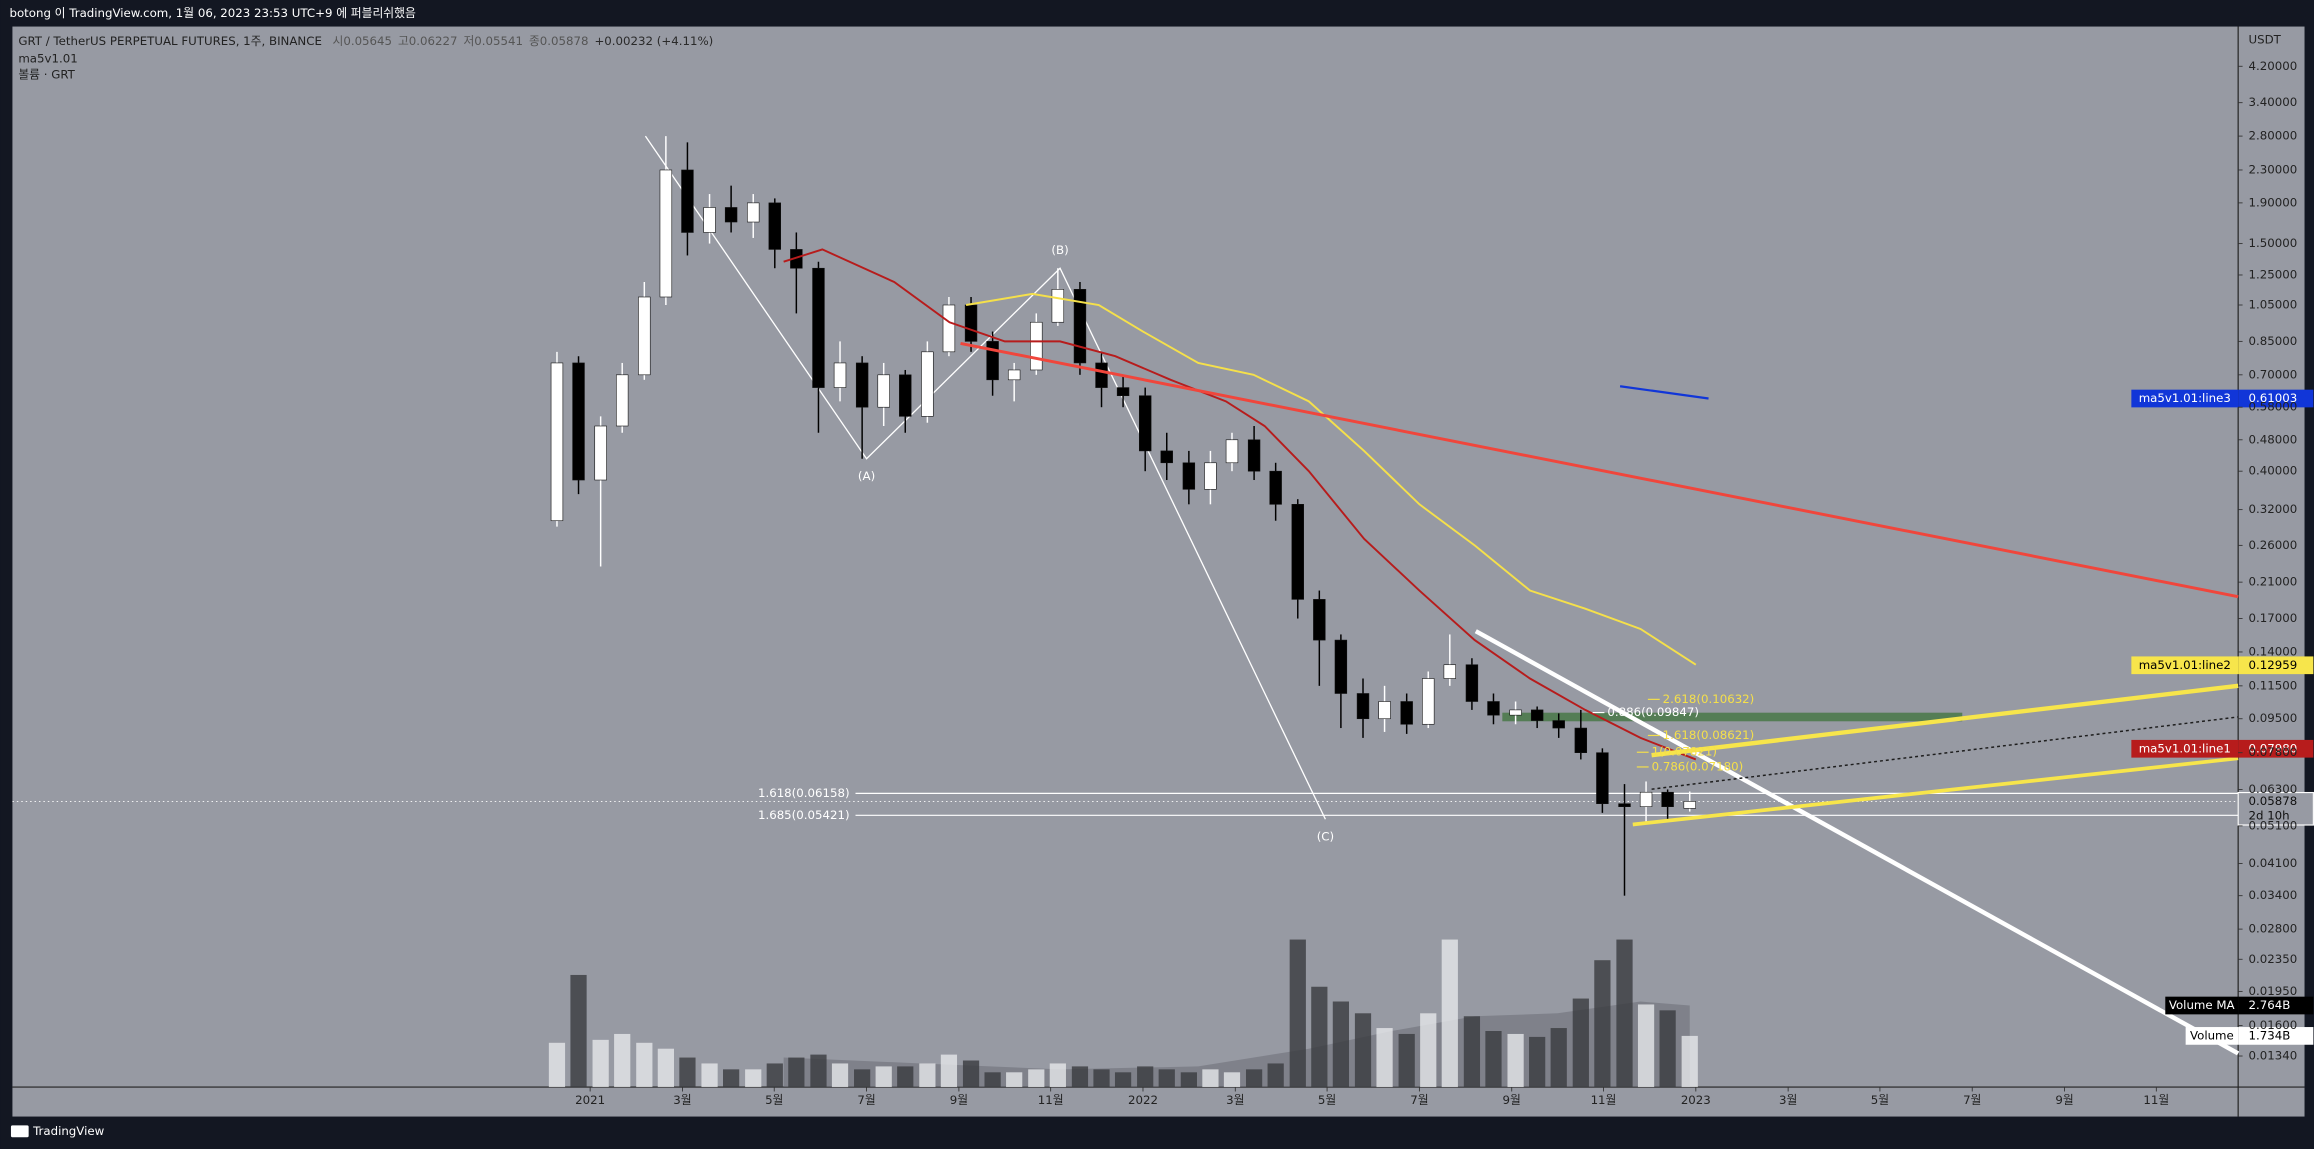 This screenshot has width=2314, height=1149. Describe the element at coordinates (2269, 1005) in the screenshot. I see `badge-value: 2.764B` at that location.